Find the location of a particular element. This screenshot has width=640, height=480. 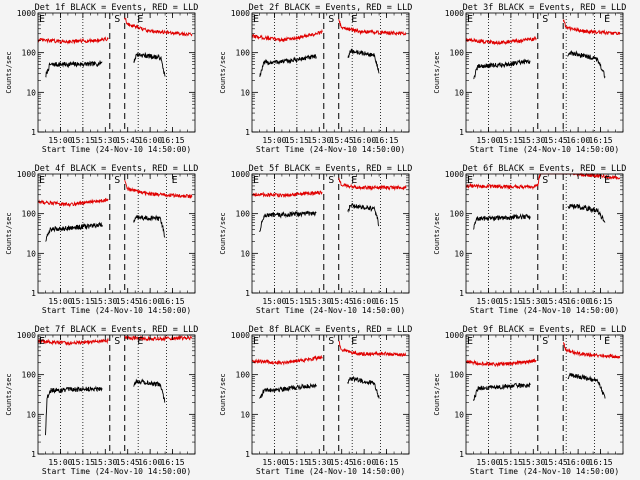

panel-title: Det 5f BLACK = Events, RED = LLD is located at coordinates (331, 169).